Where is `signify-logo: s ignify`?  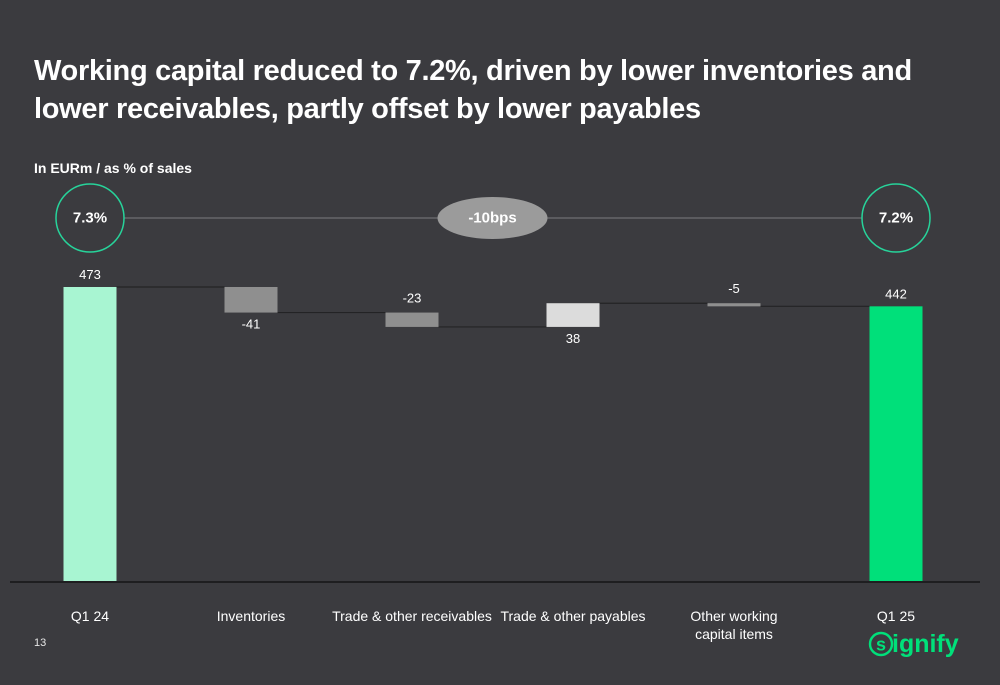 signify-logo: s ignify is located at coordinates (913, 644).